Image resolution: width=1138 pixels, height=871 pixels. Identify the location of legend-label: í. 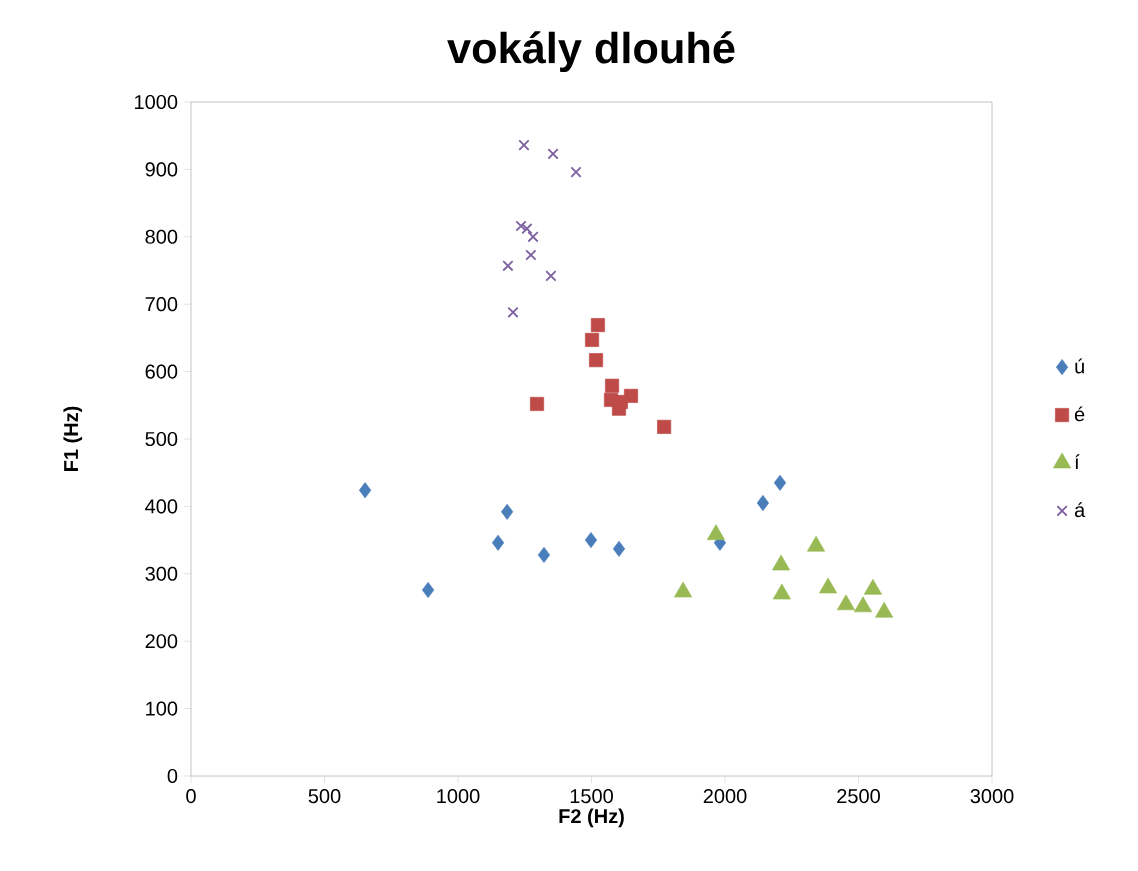
(1077, 462).